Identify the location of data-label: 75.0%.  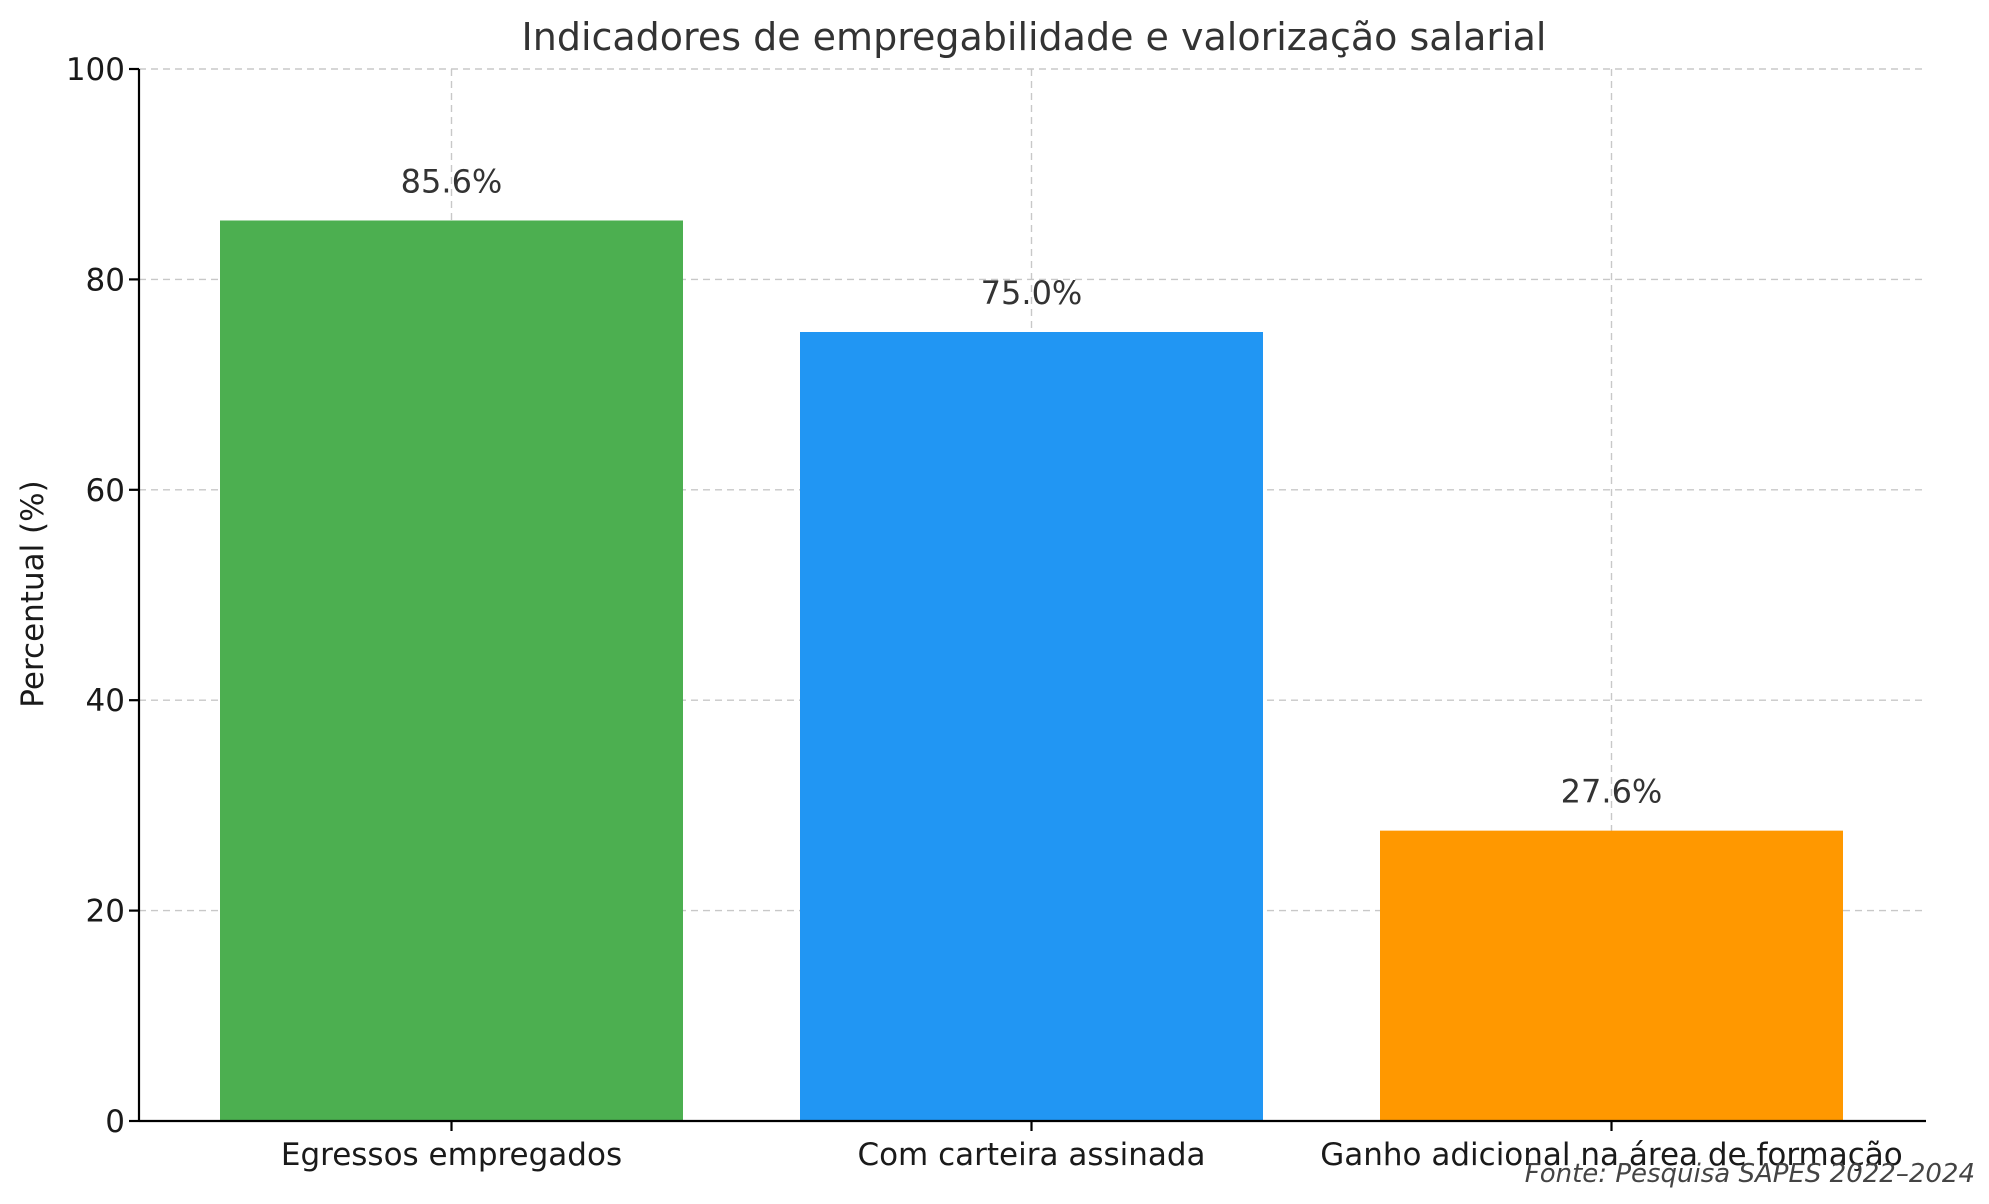
(1032, 293).